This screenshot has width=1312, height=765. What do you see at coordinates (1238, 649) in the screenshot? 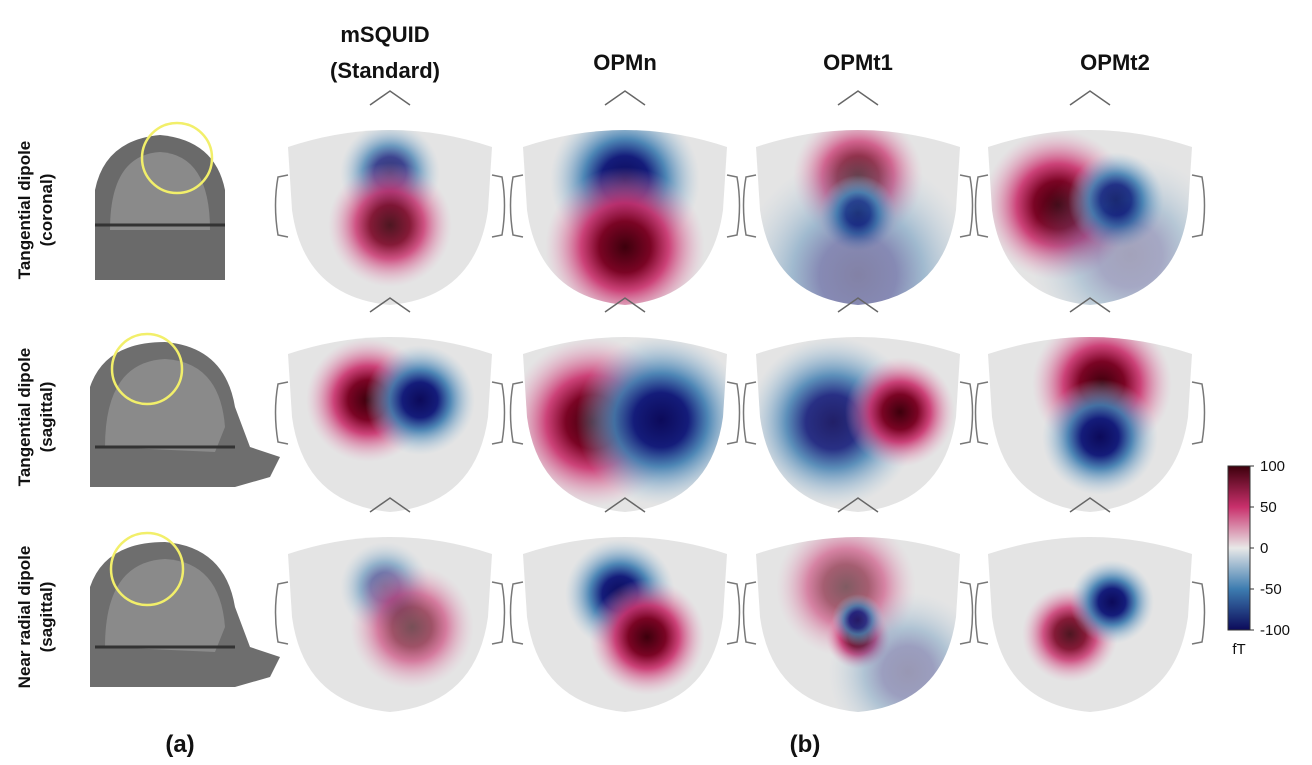
I see `colorbar-unit: fT` at bounding box center [1238, 649].